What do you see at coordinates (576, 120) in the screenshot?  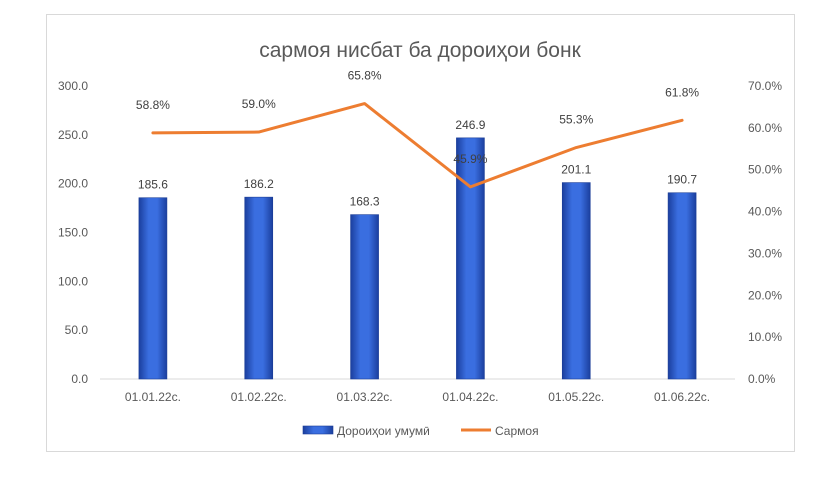 I see `line-data-label: 55.3%` at bounding box center [576, 120].